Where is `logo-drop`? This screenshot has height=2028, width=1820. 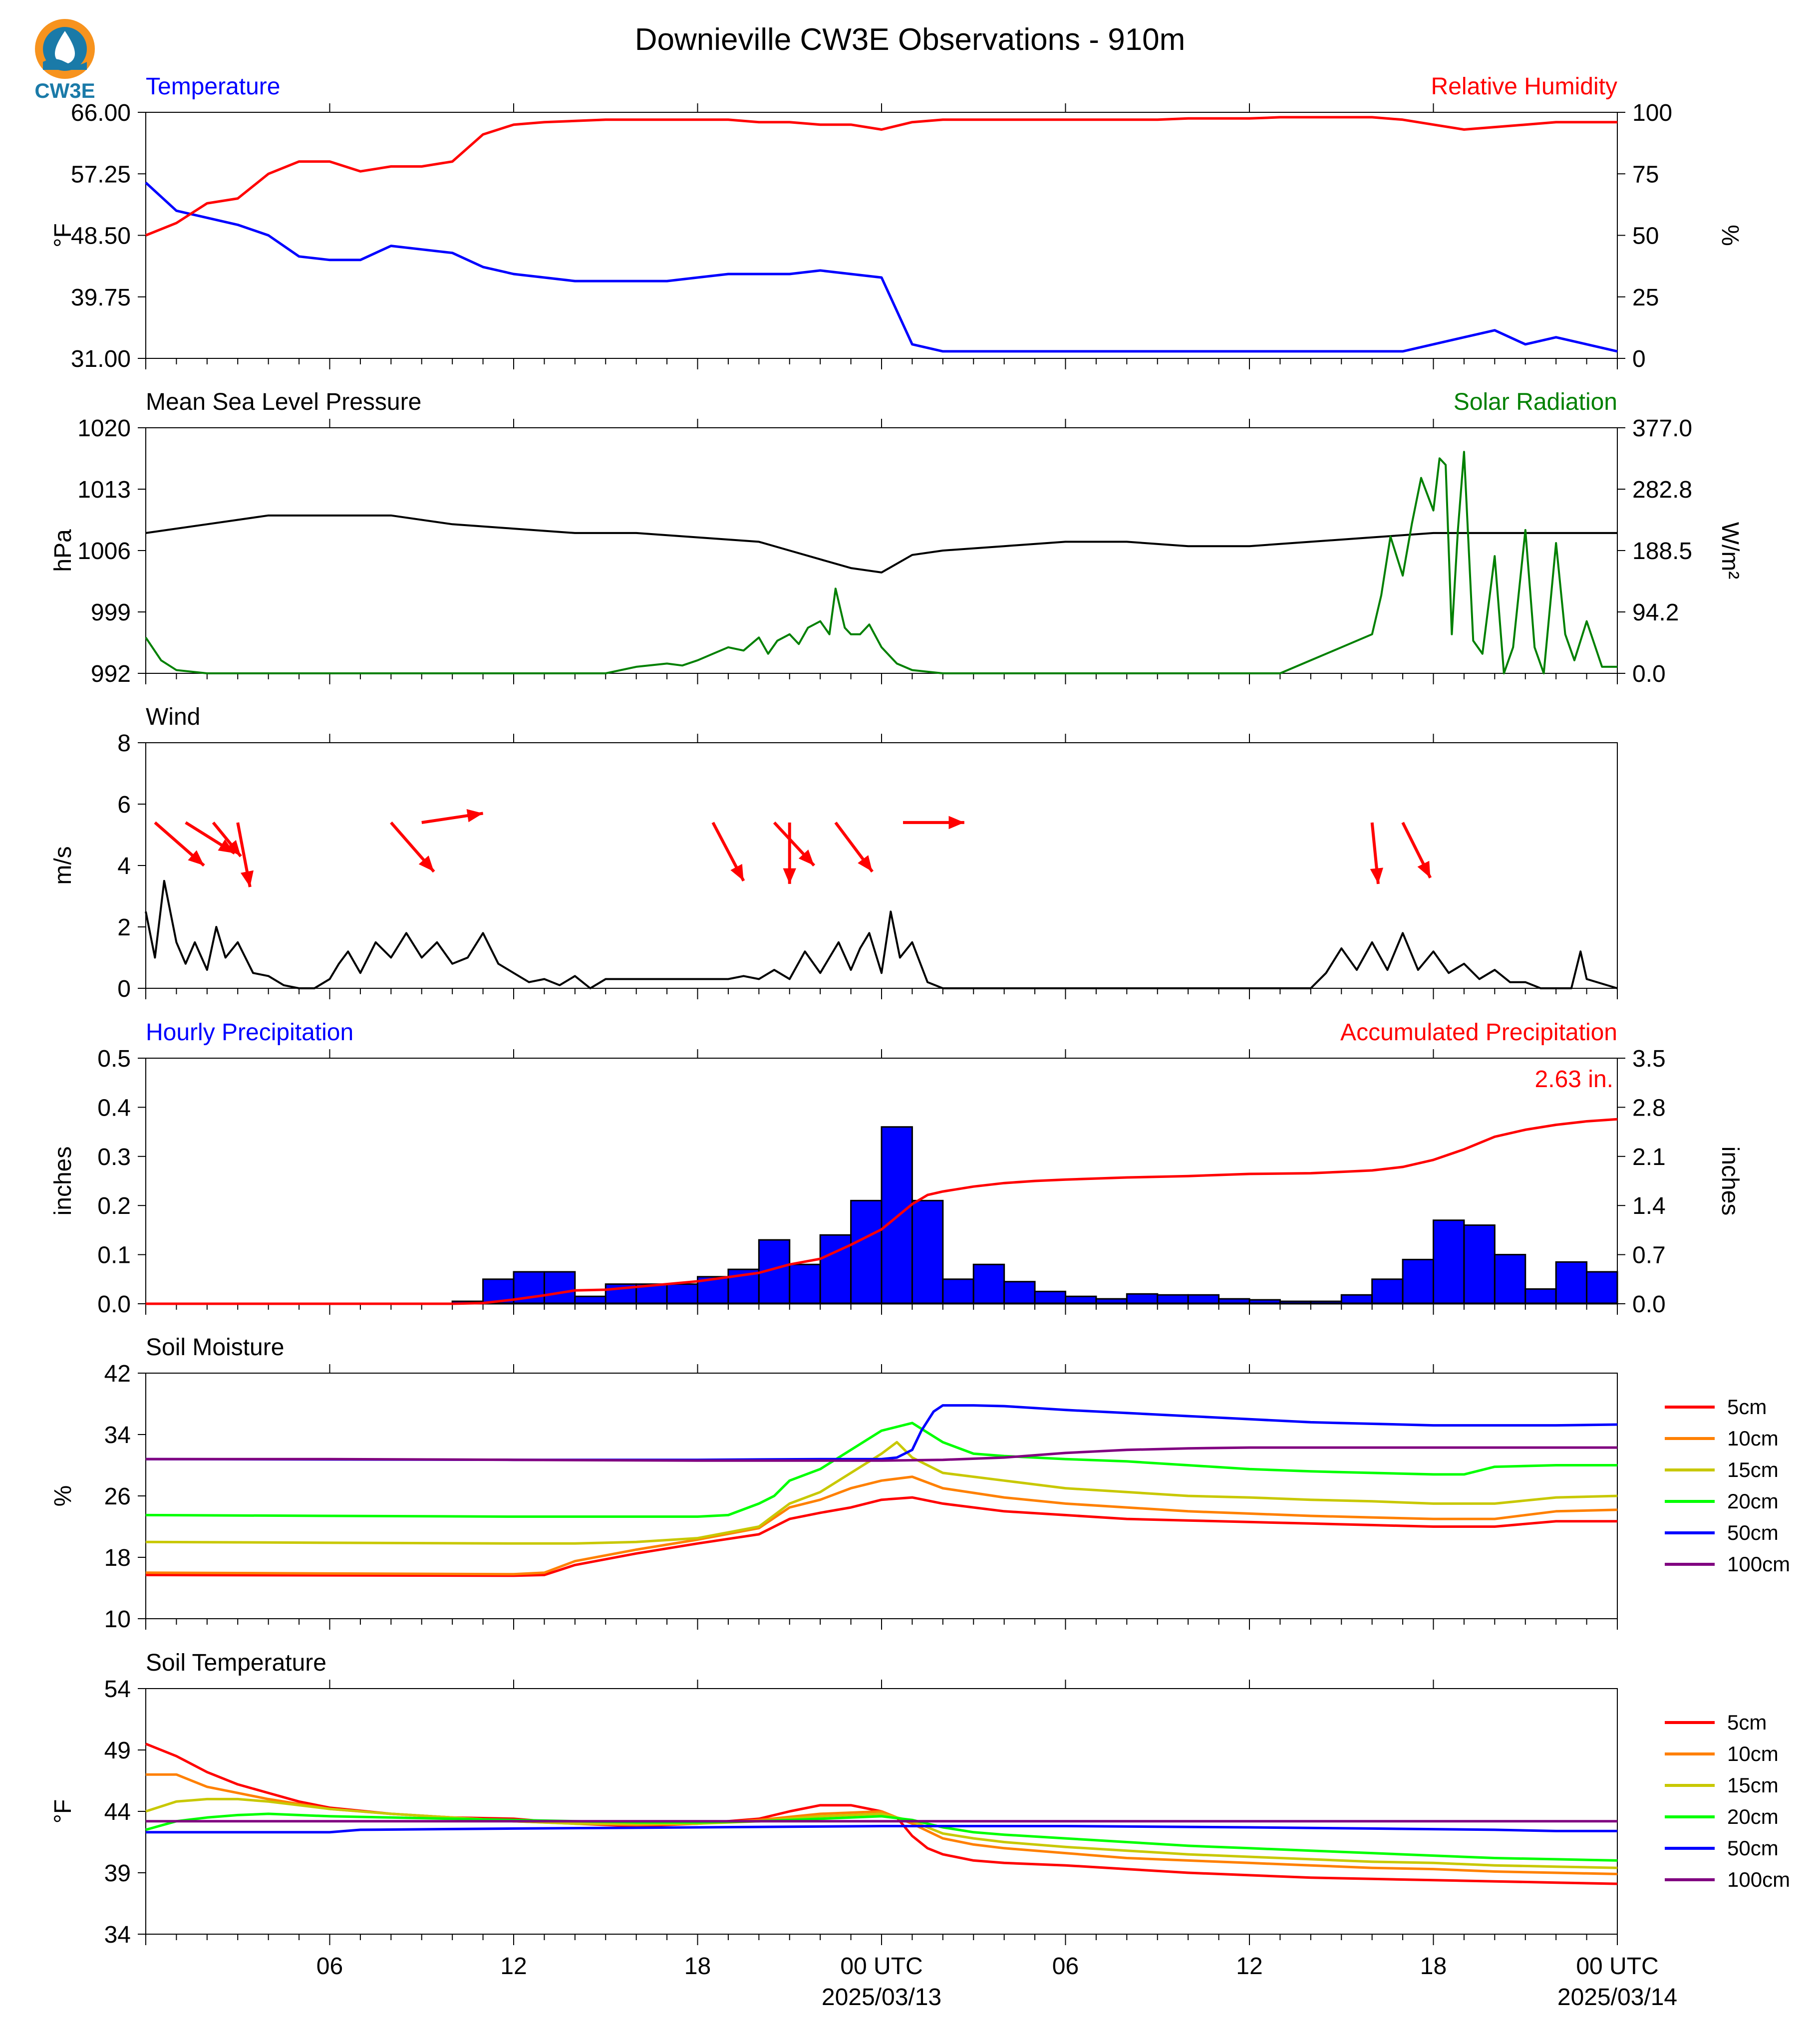
logo-drop is located at coordinates (65, 47).